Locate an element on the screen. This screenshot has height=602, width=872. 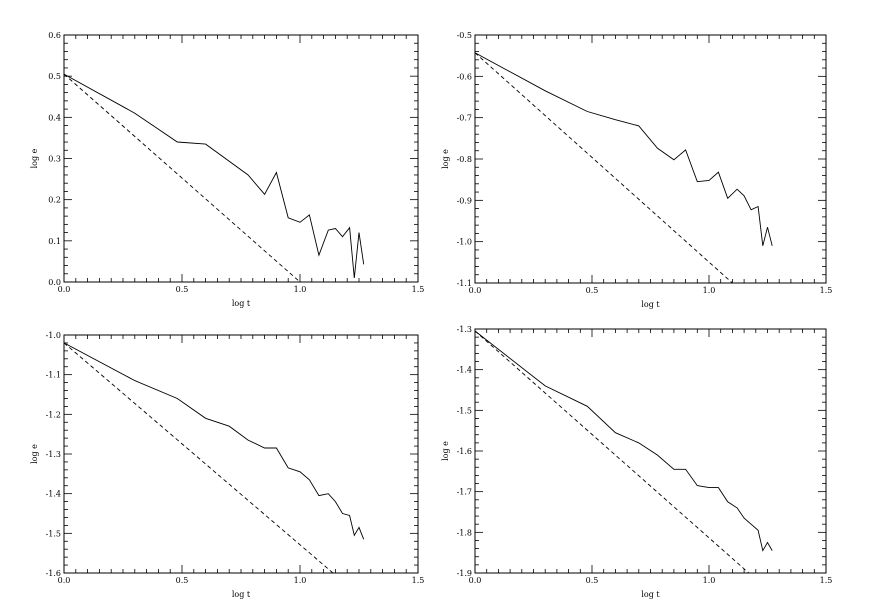
y-tick-label: 0.3 is located at coordinates (54, 159).